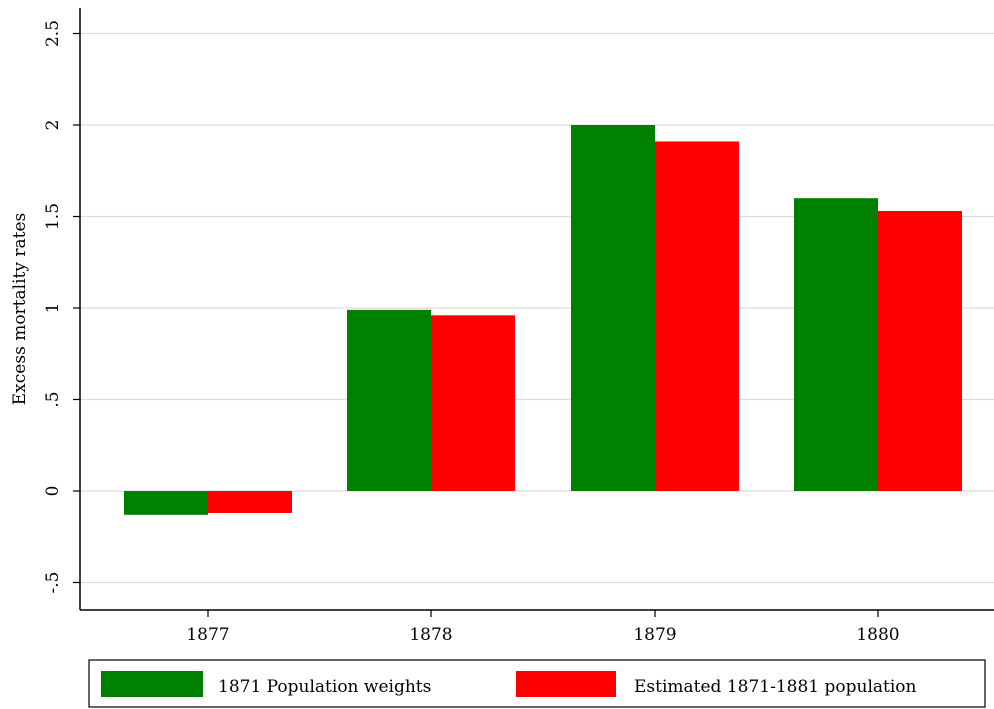  I want to click on y-tick-label: 1, so click(53, 308).